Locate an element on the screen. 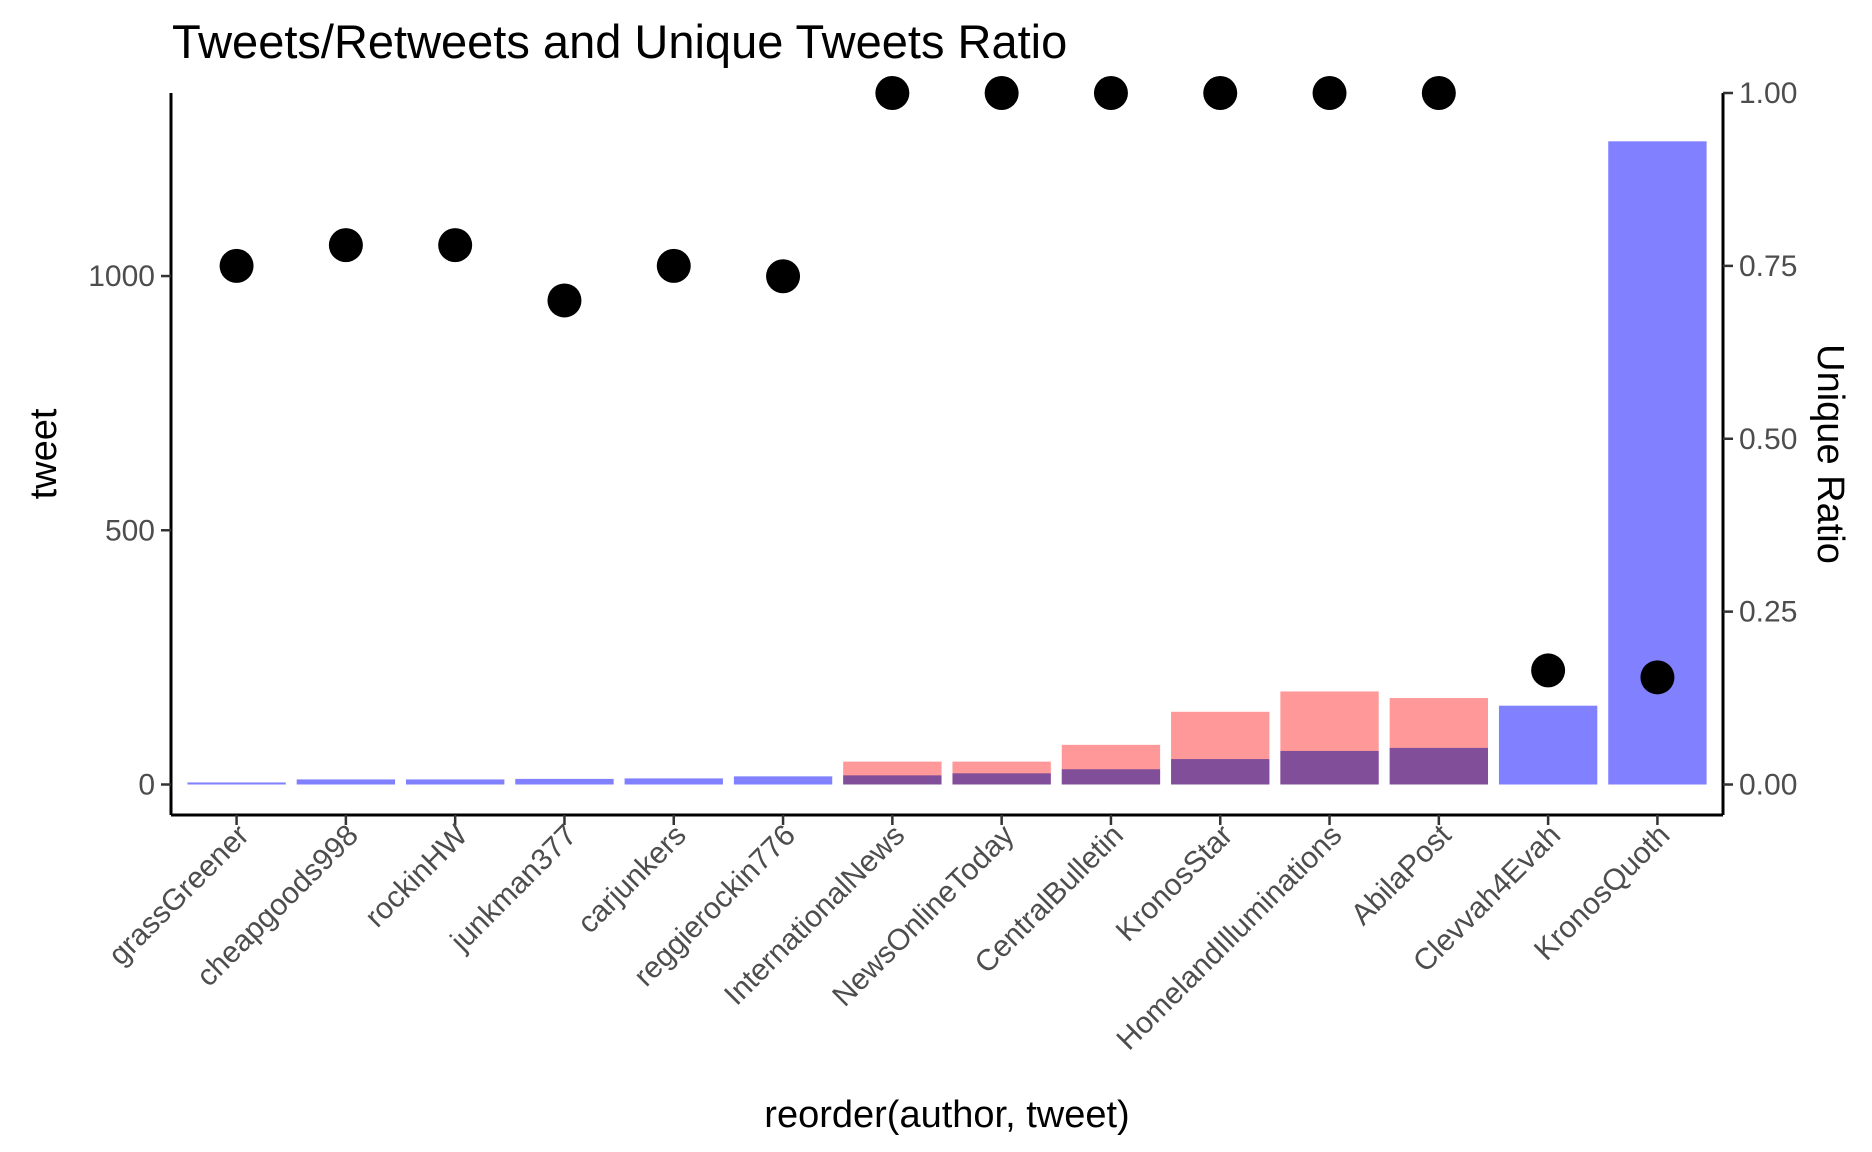  y-tick-label-500: 500 is located at coordinates (130, 530).